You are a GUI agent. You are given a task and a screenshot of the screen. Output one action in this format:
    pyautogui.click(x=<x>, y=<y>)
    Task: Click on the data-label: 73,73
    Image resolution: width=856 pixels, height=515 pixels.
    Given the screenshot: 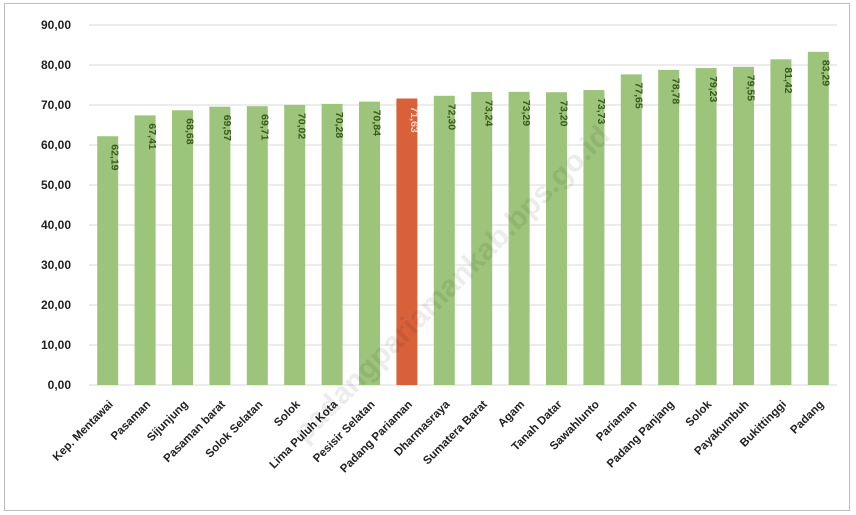 What is the action you would take?
    pyautogui.click(x=601, y=111)
    